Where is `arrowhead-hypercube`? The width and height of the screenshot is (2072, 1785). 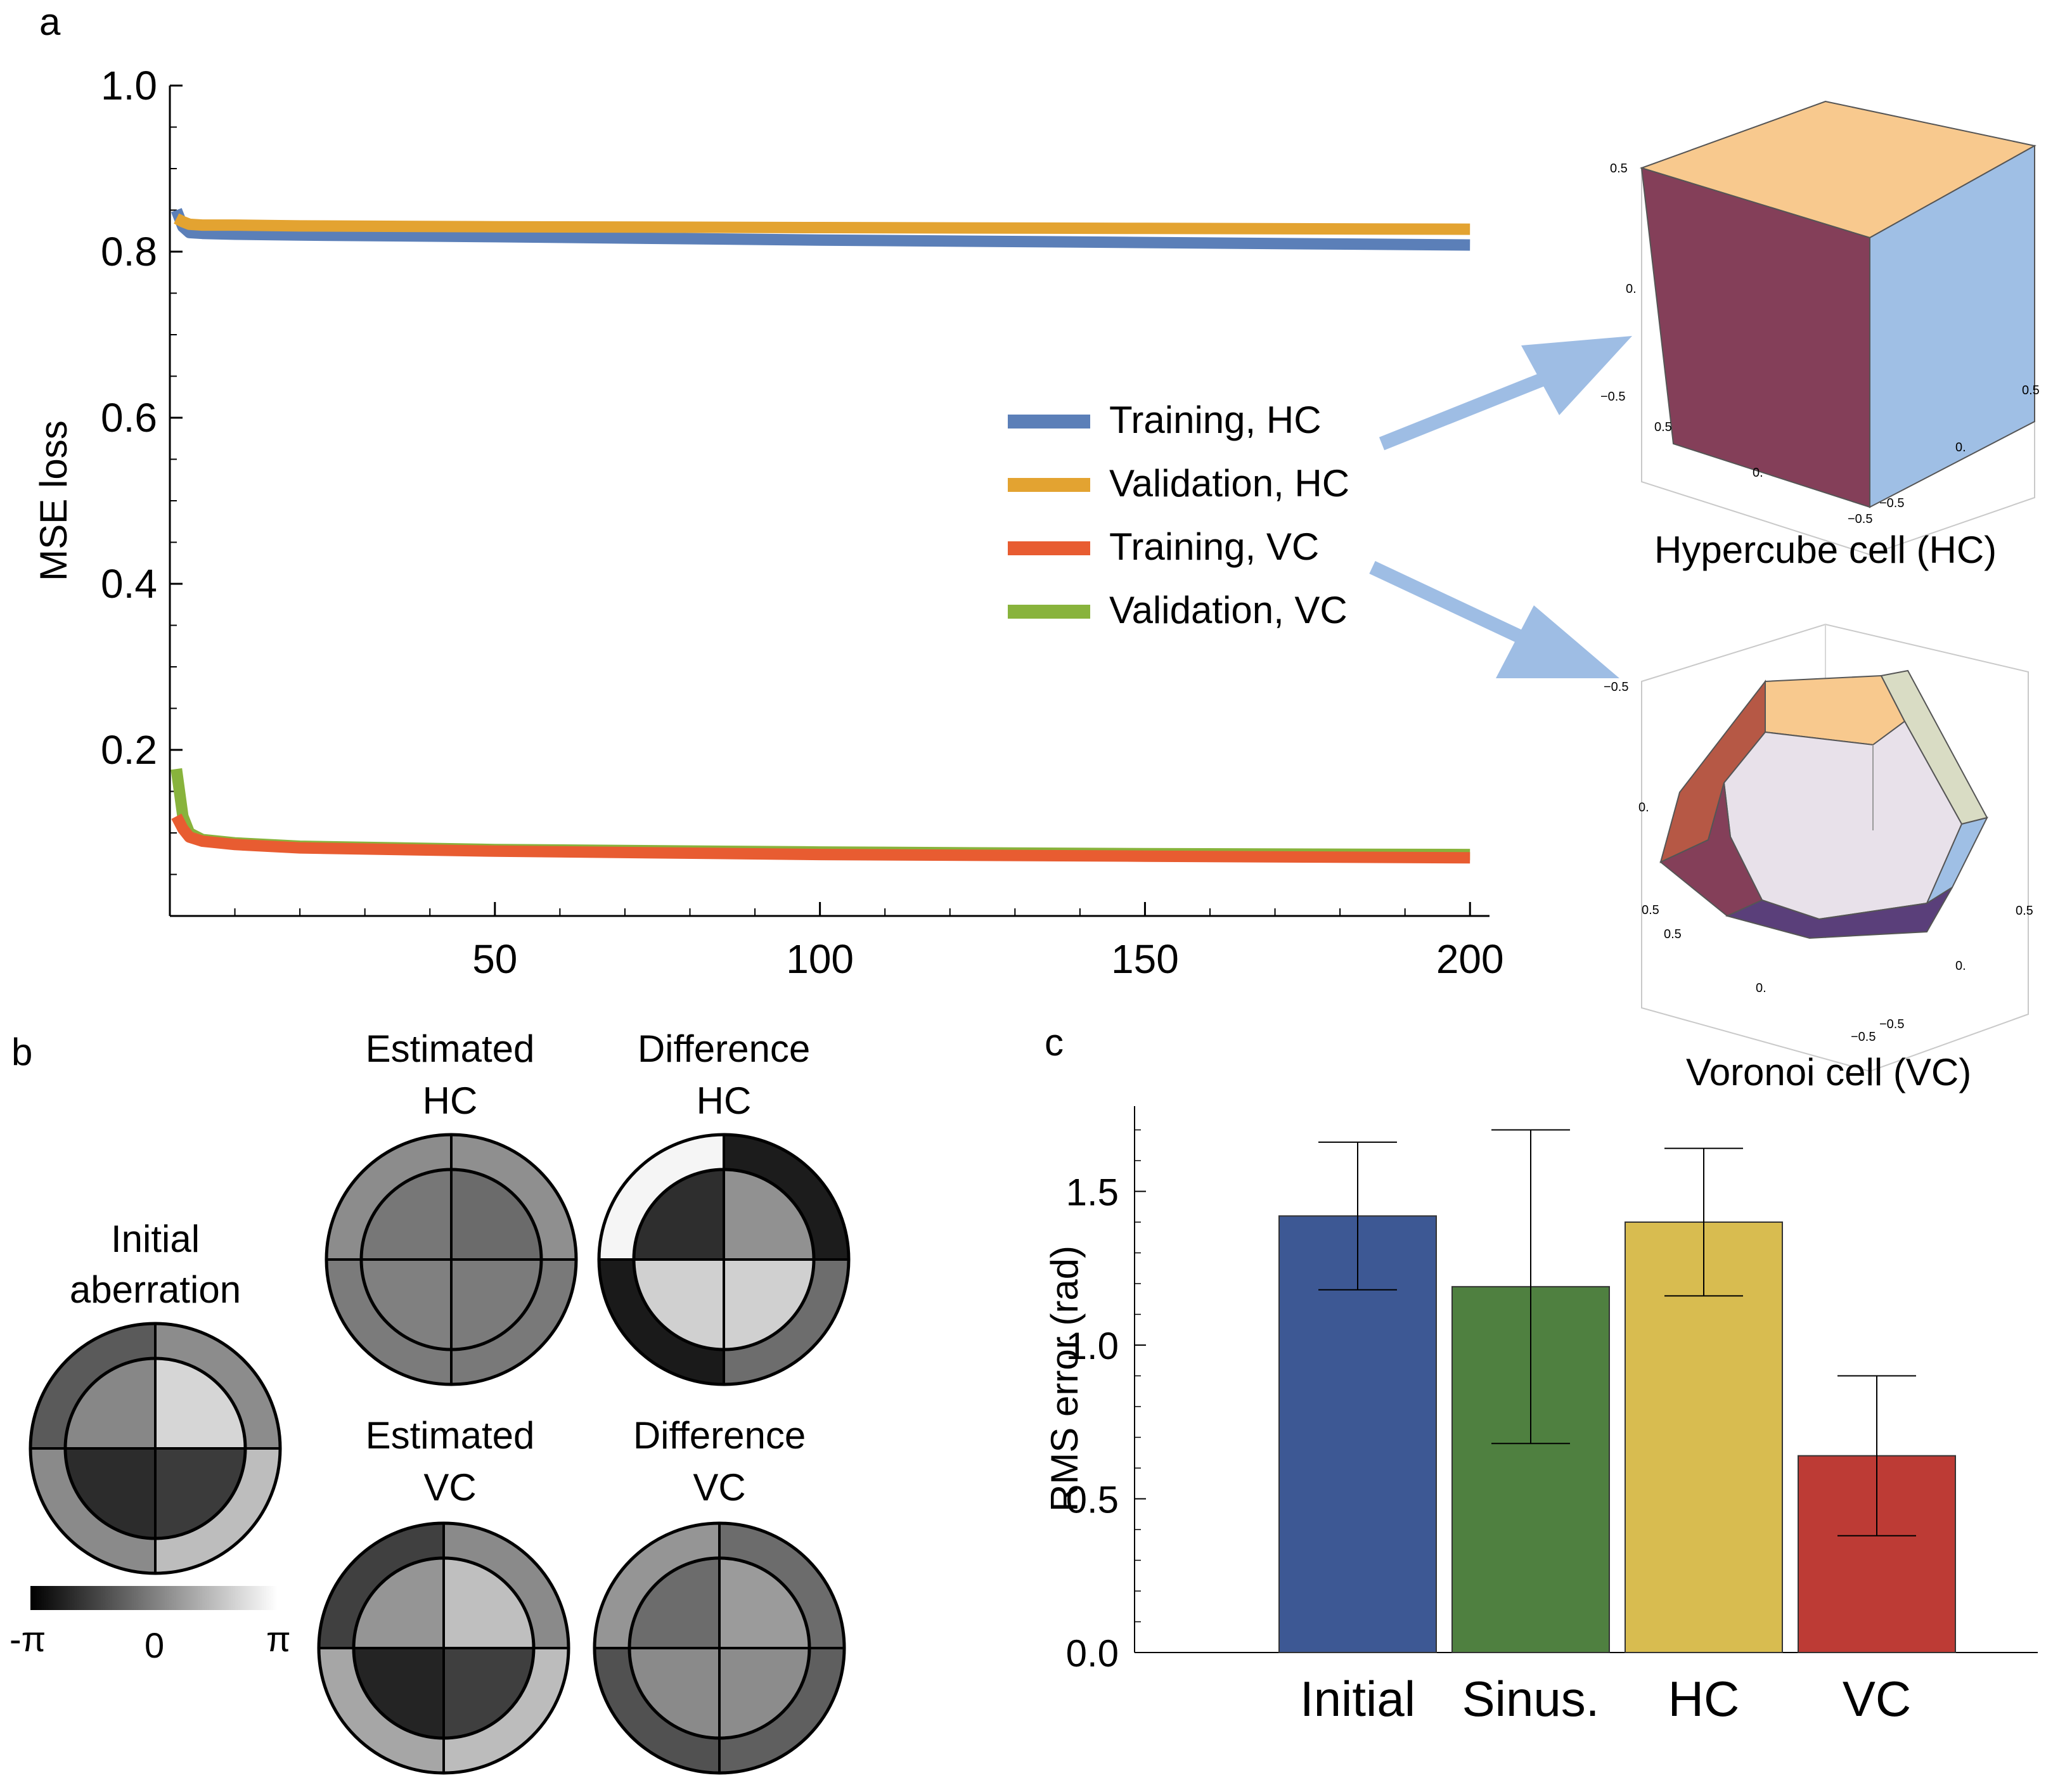
arrowhead-hypercube is located at coordinates (1576, 375).